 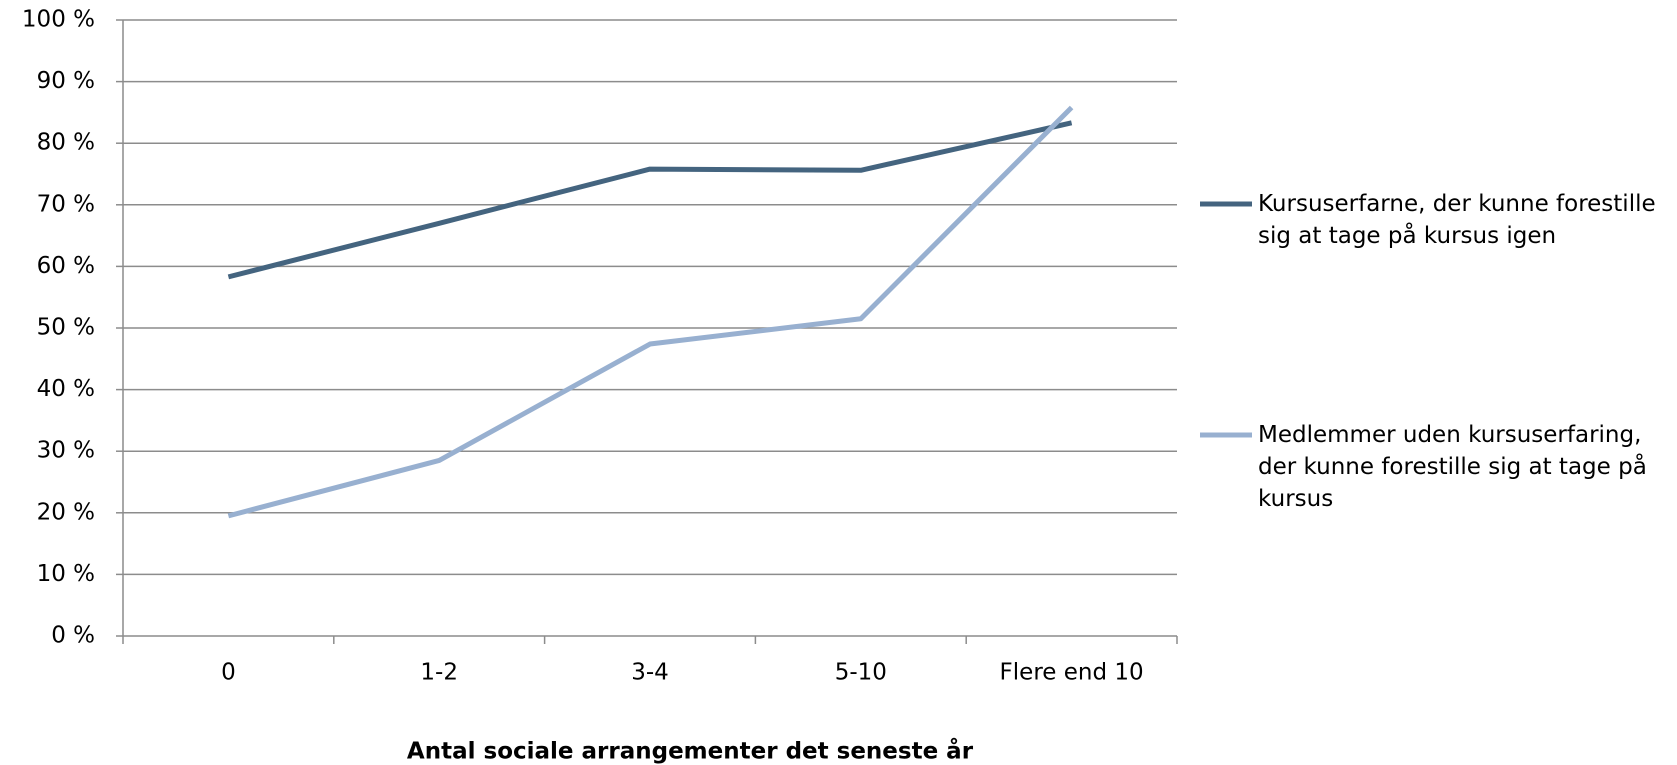 What do you see at coordinates (73, 636) in the screenshot?
I see `y-tick-label: 0 %` at bounding box center [73, 636].